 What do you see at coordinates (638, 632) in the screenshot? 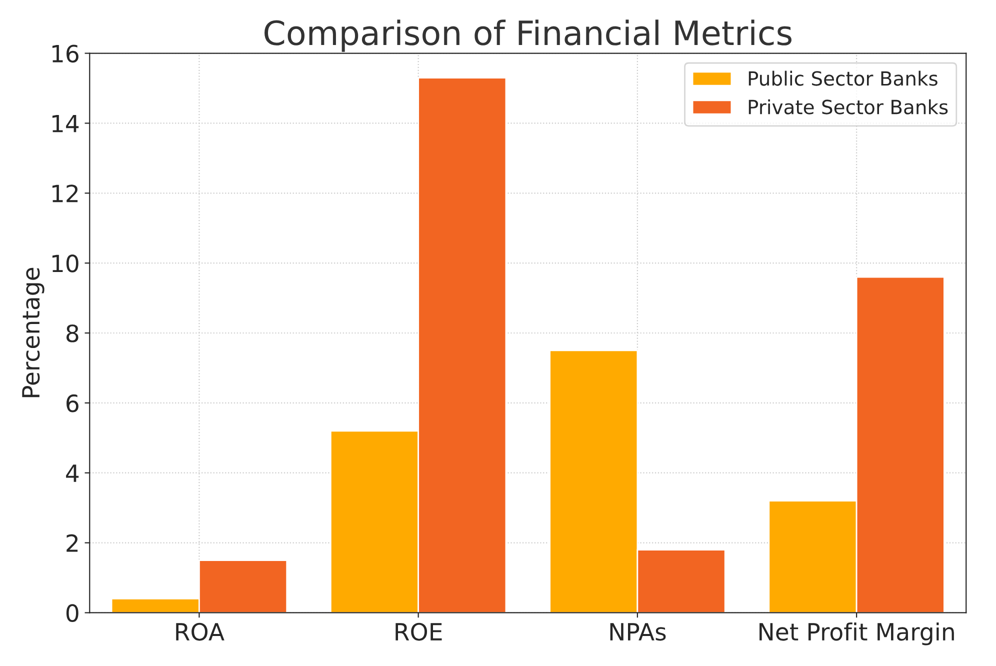
I see `x-tick-label: NPAs` at bounding box center [638, 632].